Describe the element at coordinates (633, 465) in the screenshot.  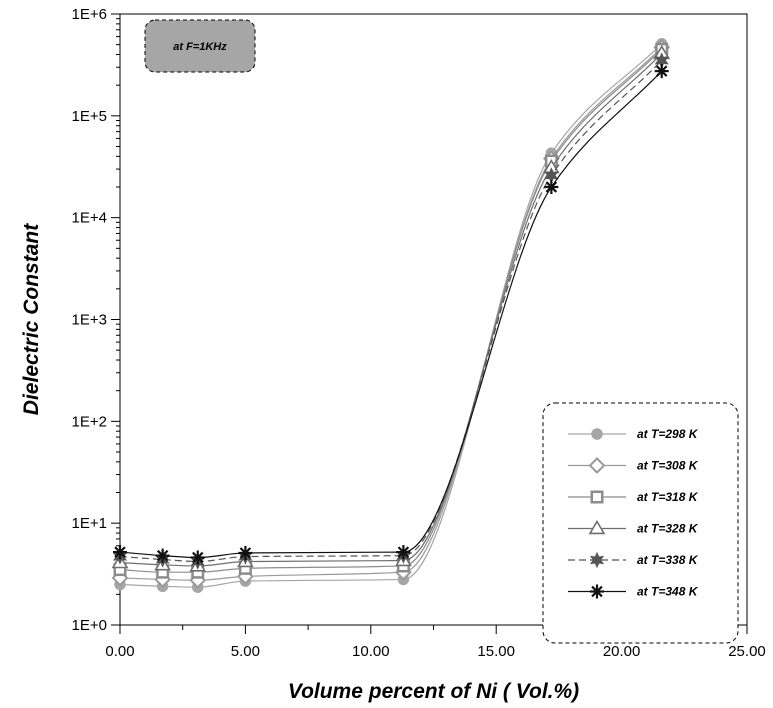
I see `legend-item: at T=308 K` at that location.